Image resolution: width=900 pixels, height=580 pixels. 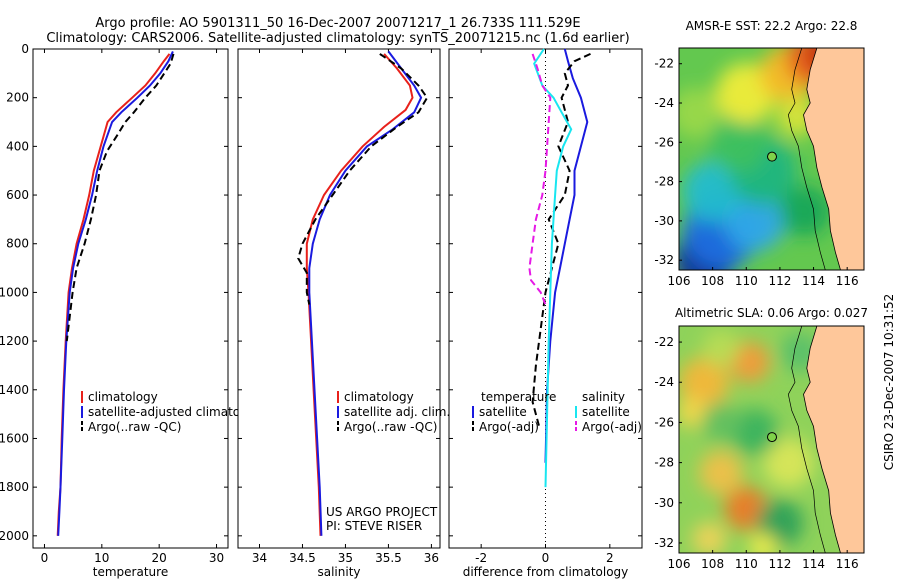 I want to click on series-line-satellite-adjusted-climatology, so click(x=115, y=293).